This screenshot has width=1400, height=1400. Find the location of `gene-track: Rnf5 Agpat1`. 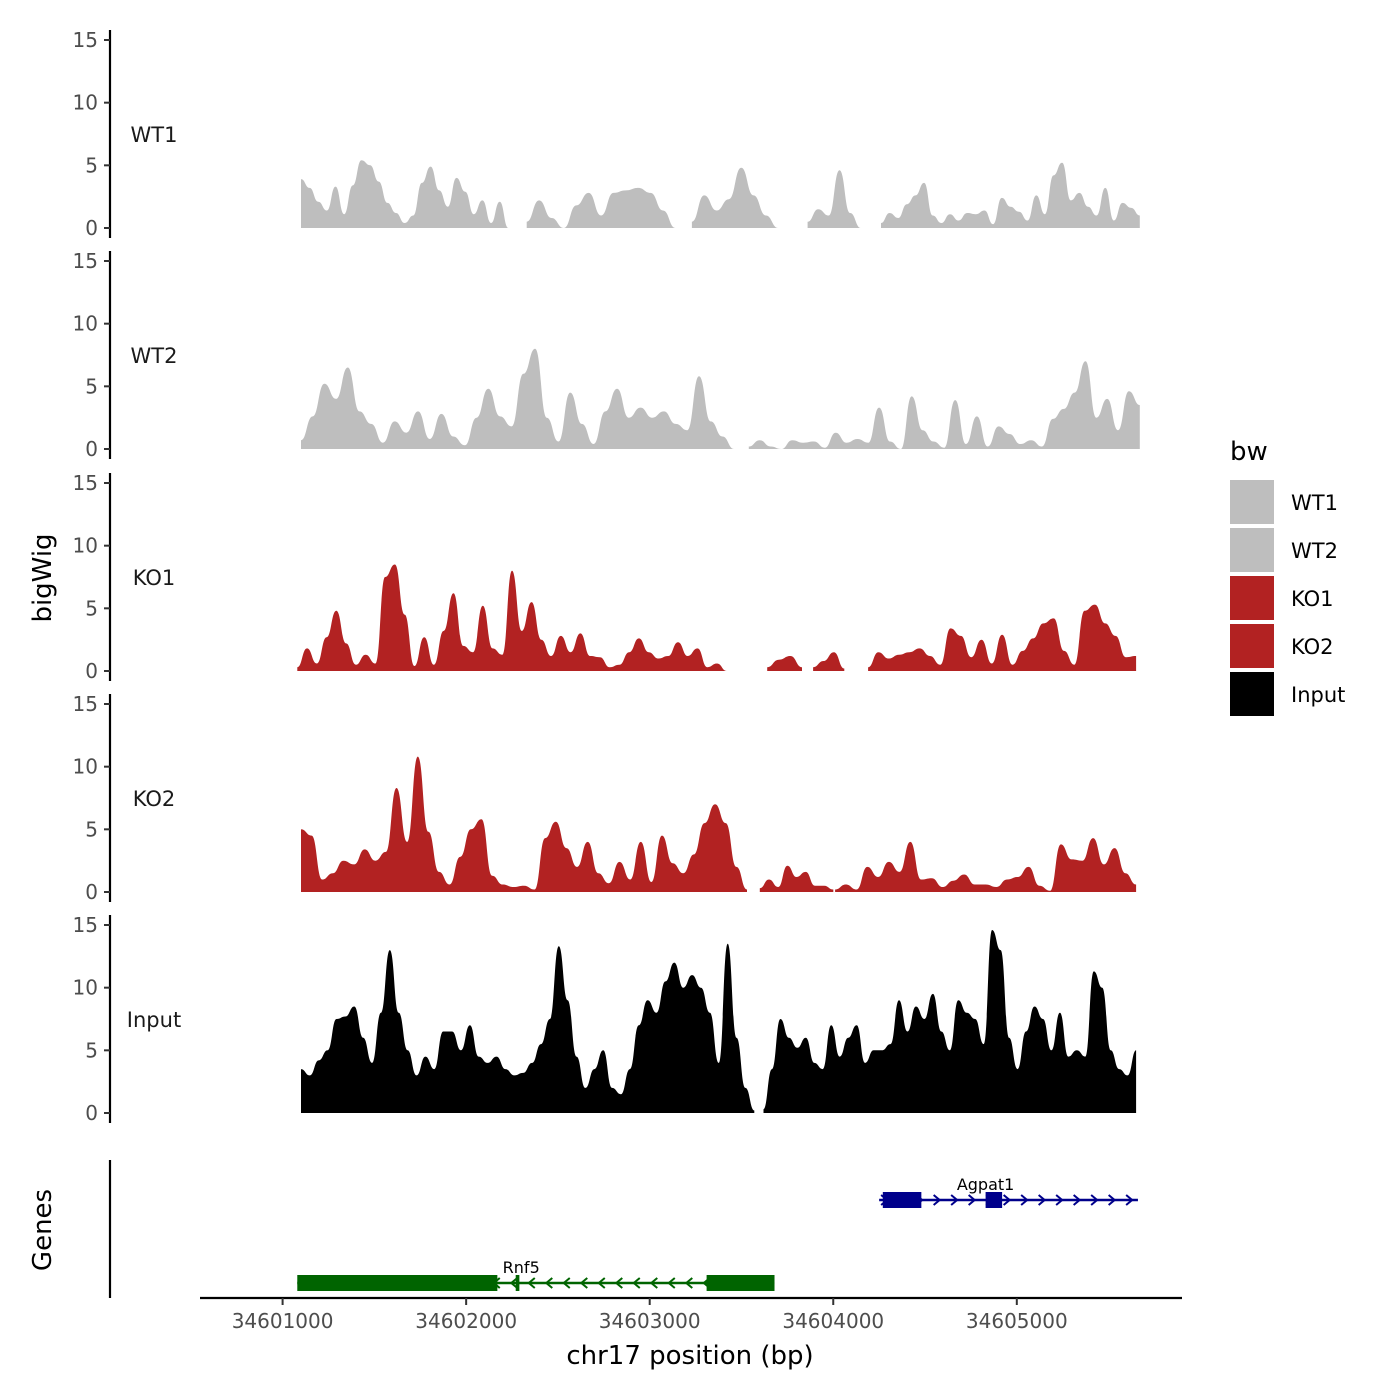

gene-track: Rnf5 Agpat1 is located at coordinates (623, 1229).